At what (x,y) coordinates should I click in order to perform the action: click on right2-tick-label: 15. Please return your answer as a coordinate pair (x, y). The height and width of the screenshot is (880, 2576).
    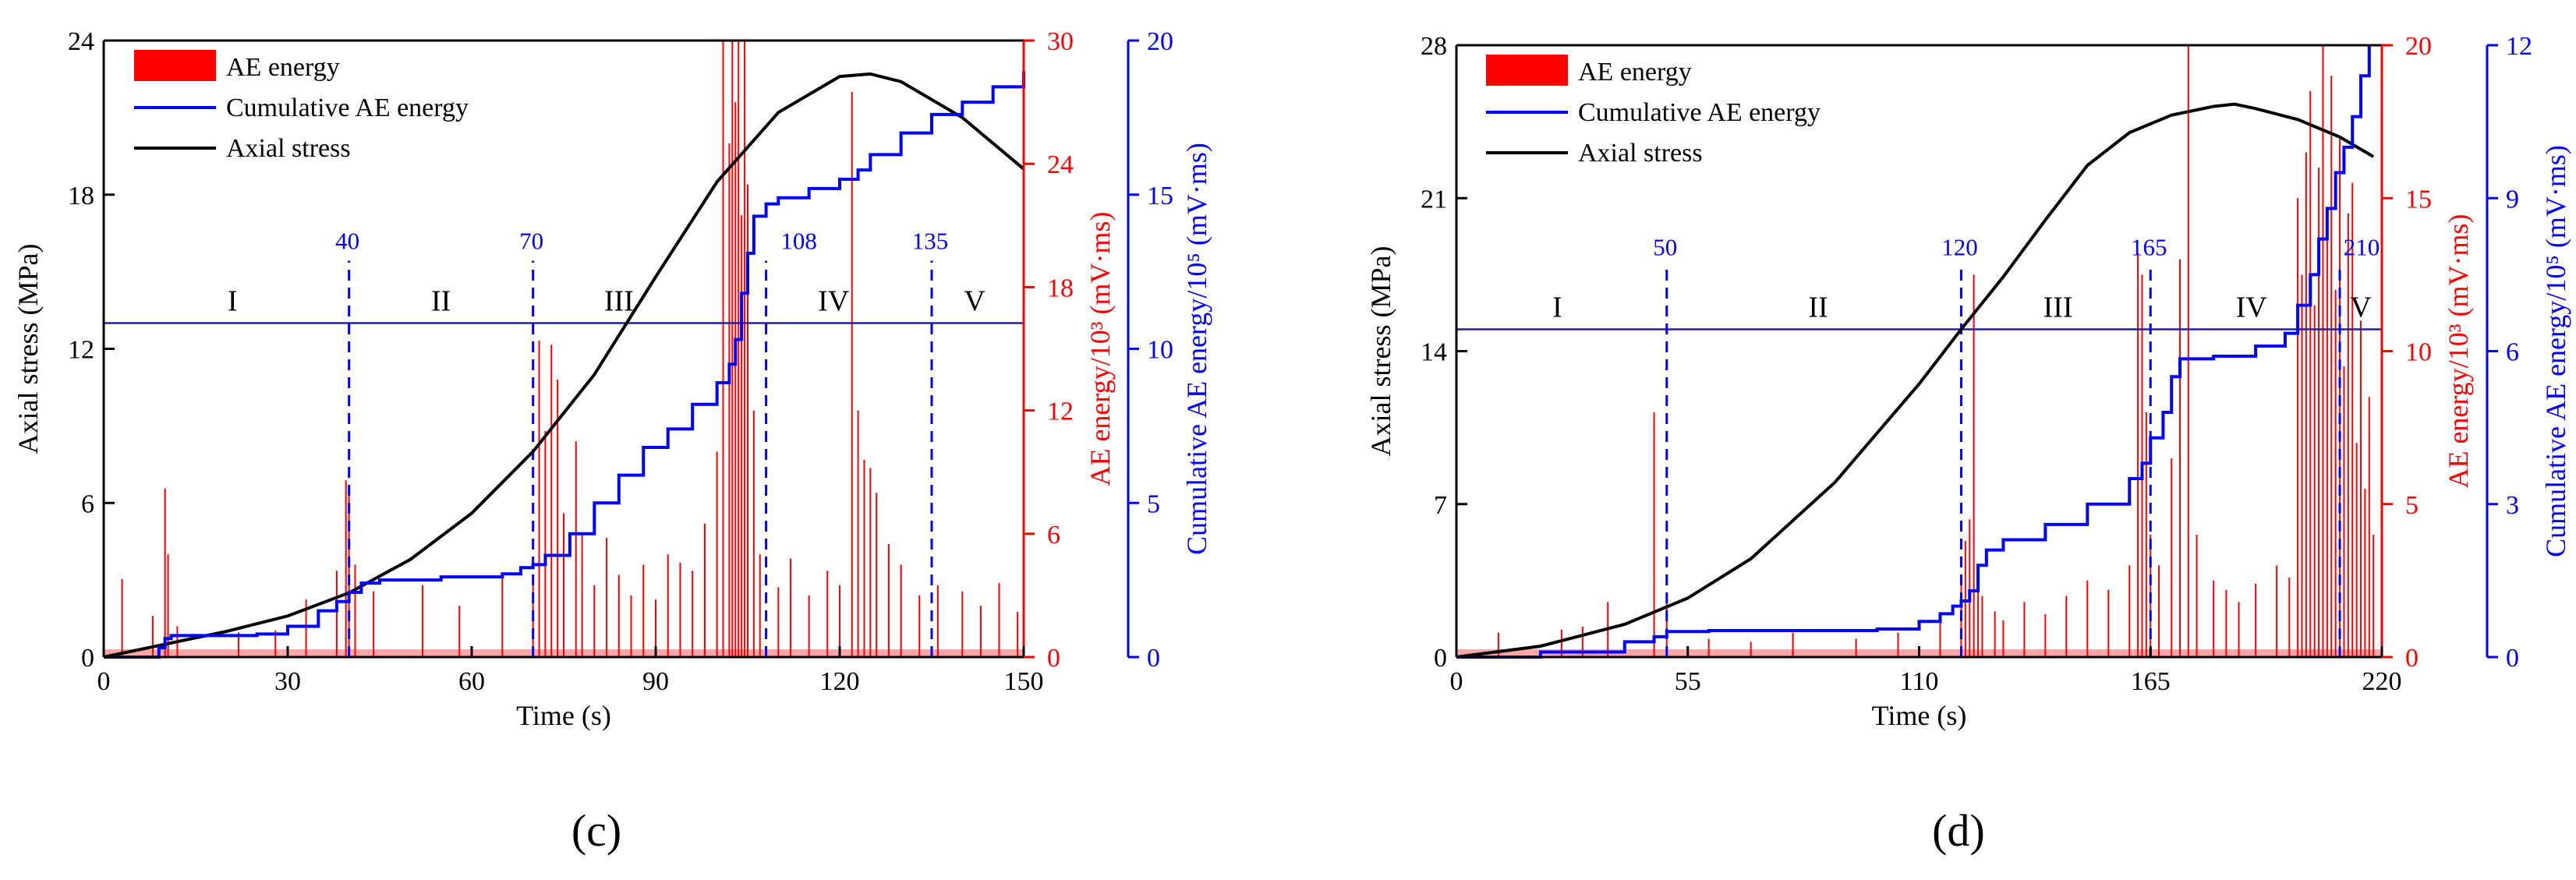
    Looking at the image, I should click on (1160, 196).